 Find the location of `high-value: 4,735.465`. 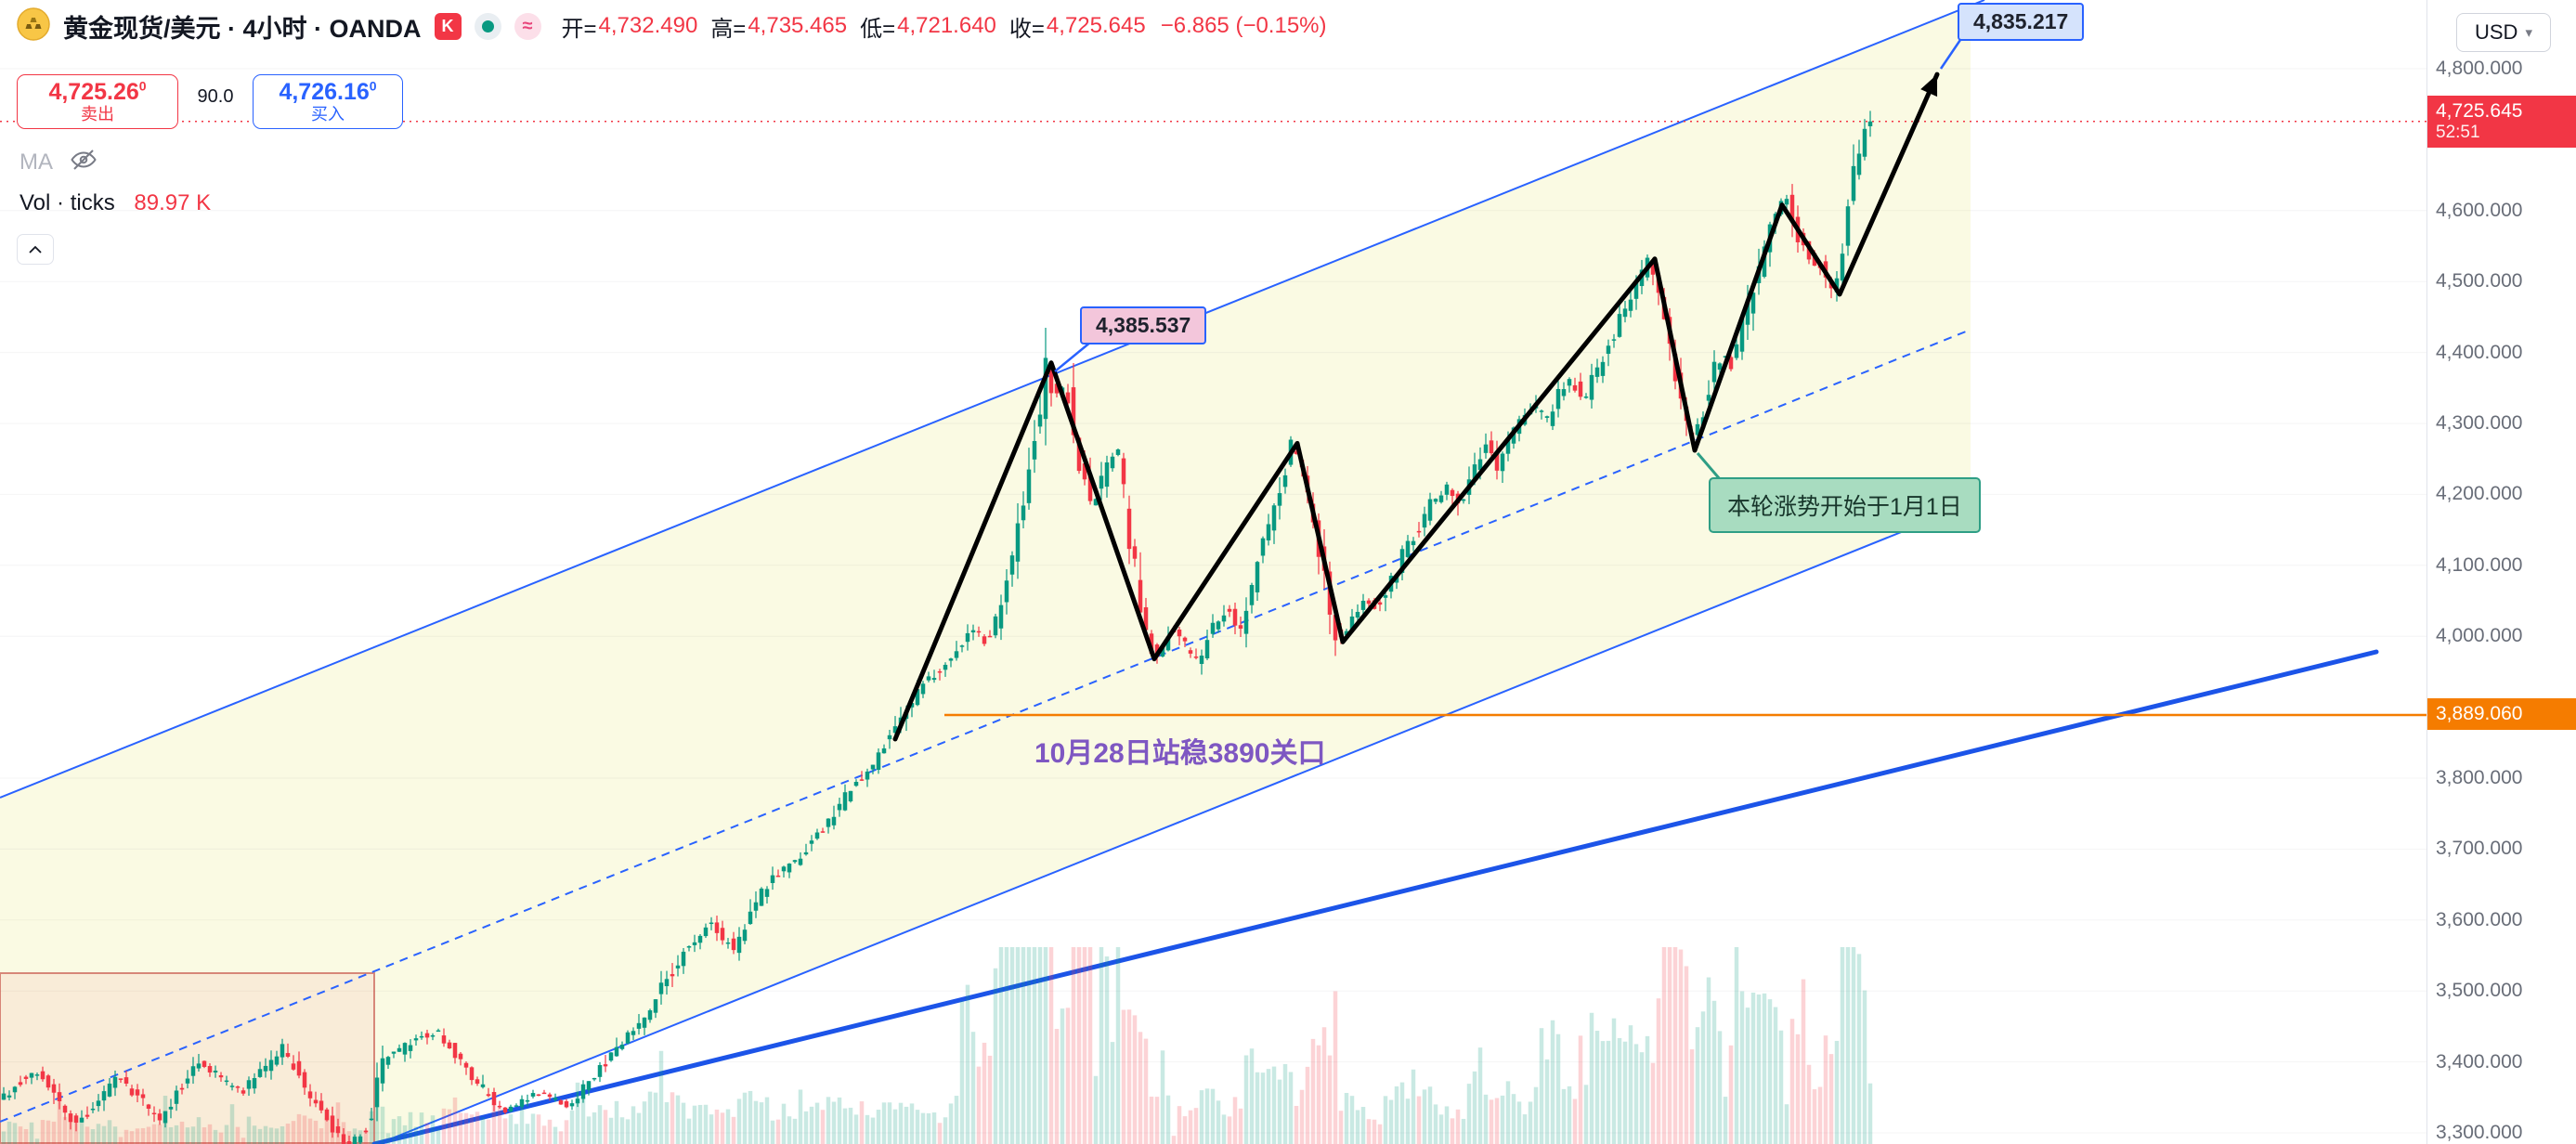

high-value: 4,735.465 is located at coordinates (798, 25).